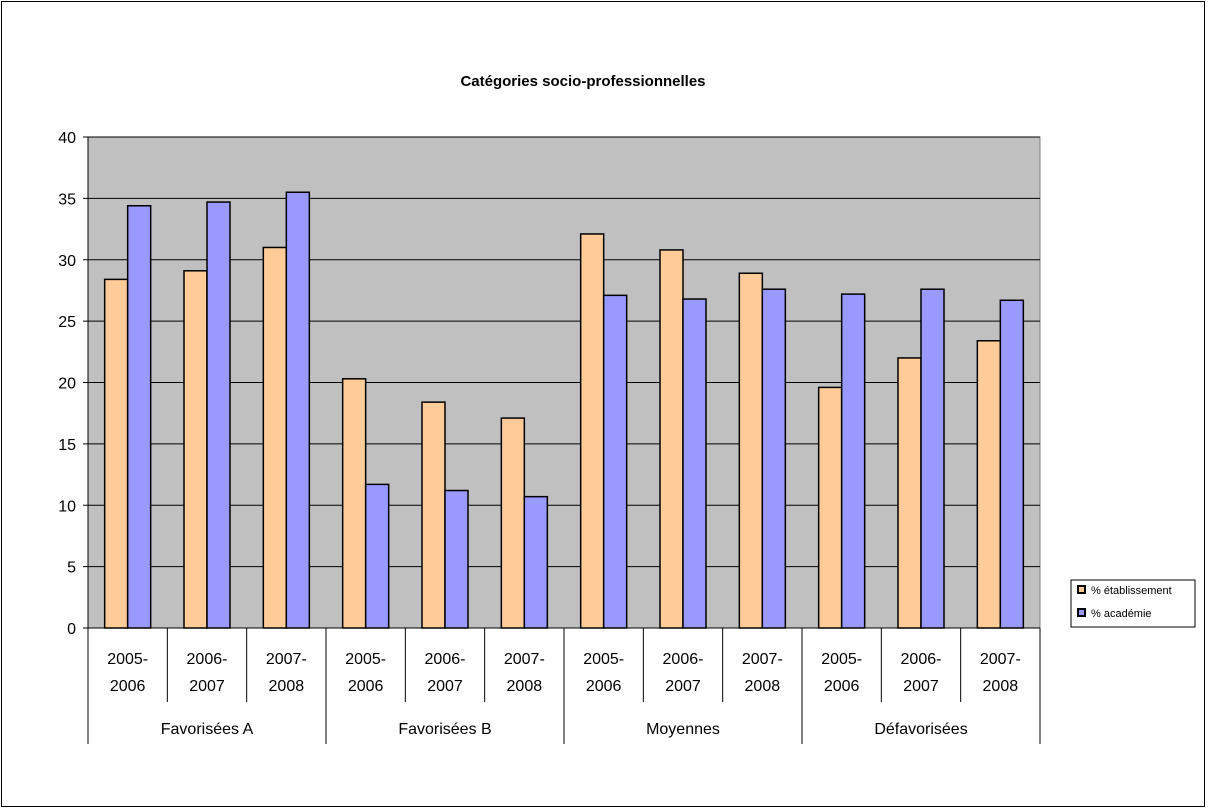 This screenshot has width=1208, height=810. I want to click on y-tick-label: 5, so click(71, 568).